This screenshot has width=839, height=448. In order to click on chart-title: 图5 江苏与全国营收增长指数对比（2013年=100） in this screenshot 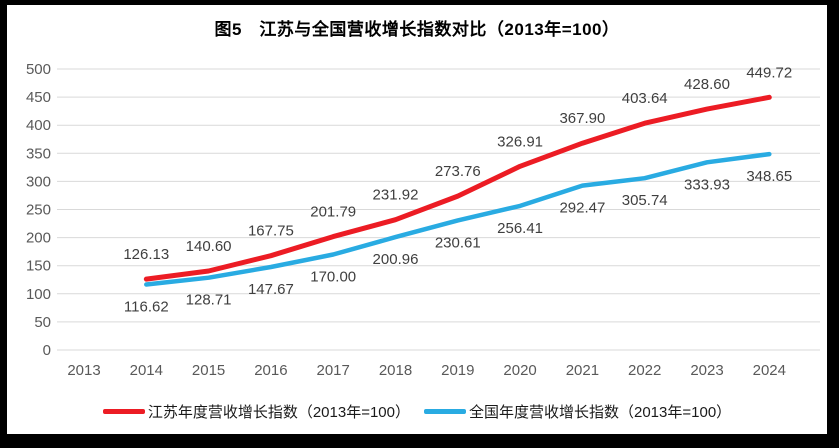, I will do `click(417, 29)`.